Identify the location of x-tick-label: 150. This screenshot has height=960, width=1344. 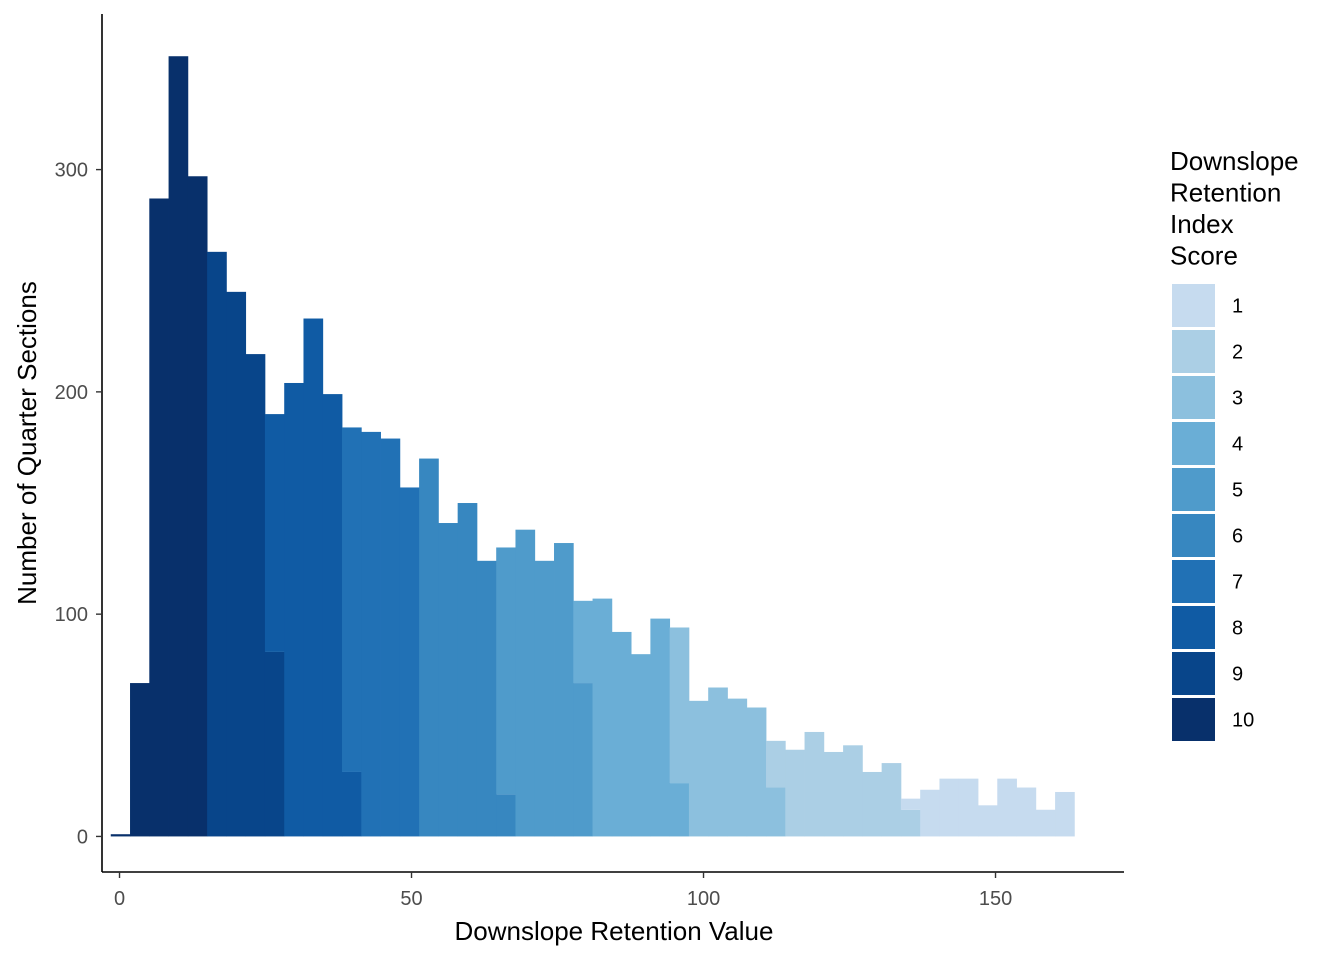
(995, 899).